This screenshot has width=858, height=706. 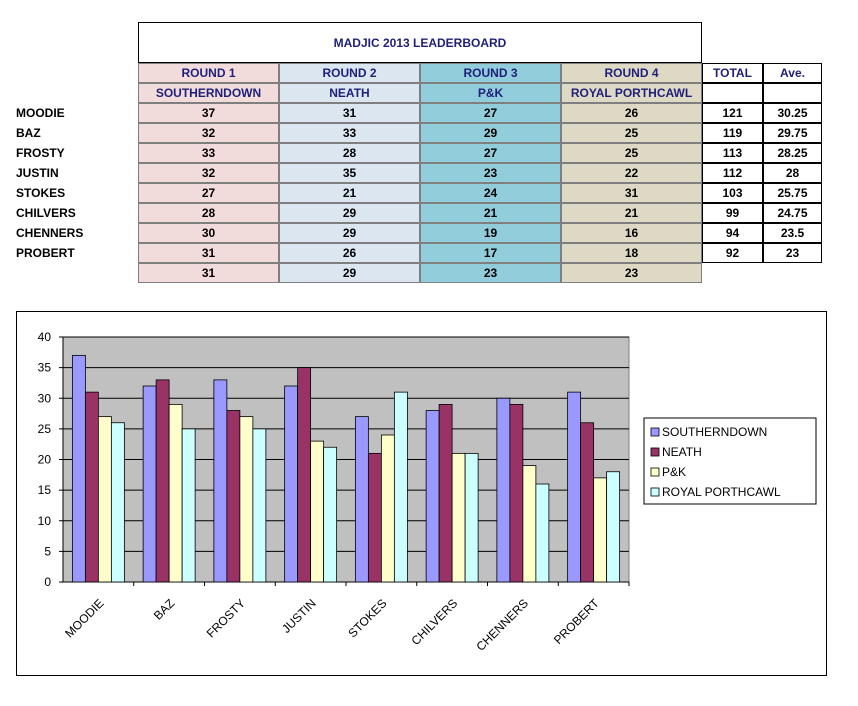 I want to click on score-cell: 18, so click(x=631, y=253).